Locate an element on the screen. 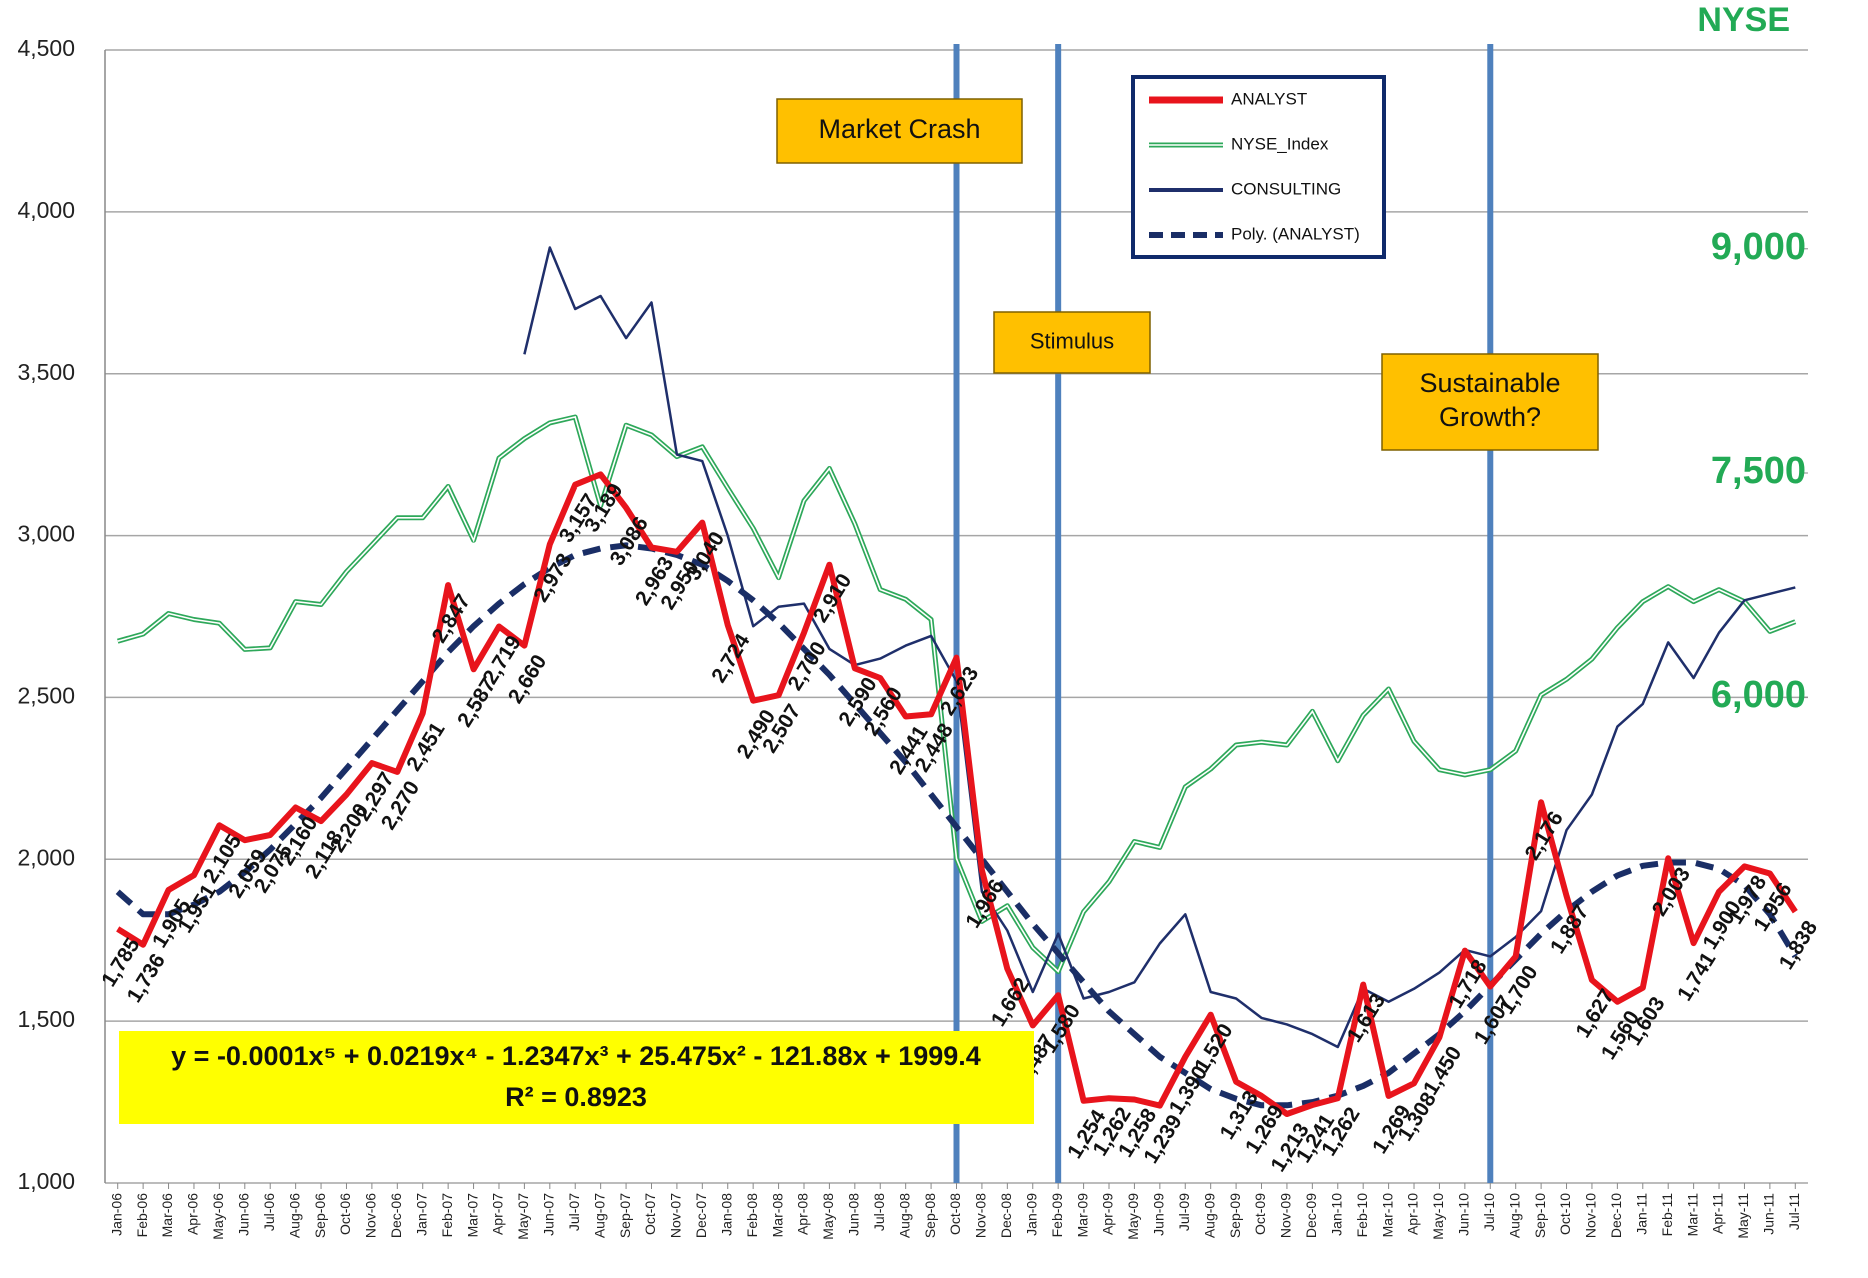 The image size is (1868, 1278). x-tick-label: Feb-08 is located at coordinates (752, 1215).